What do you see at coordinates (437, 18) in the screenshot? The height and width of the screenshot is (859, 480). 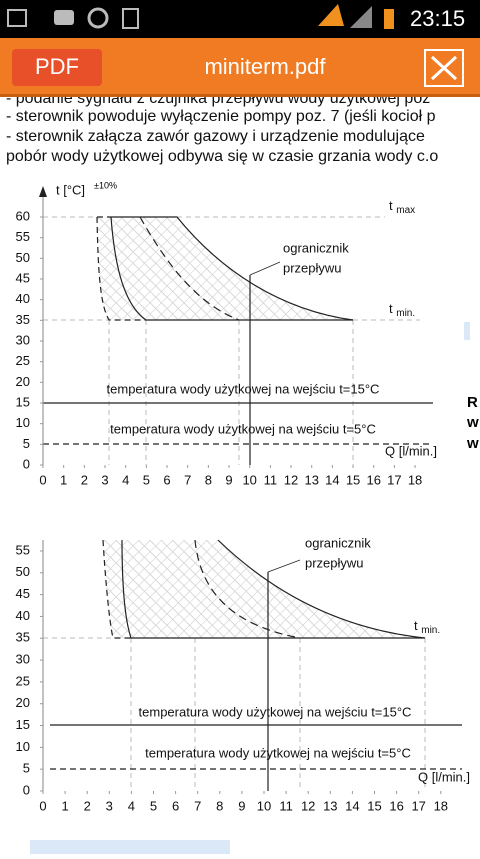 I see `time: 23:15` at bounding box center [437, 18].